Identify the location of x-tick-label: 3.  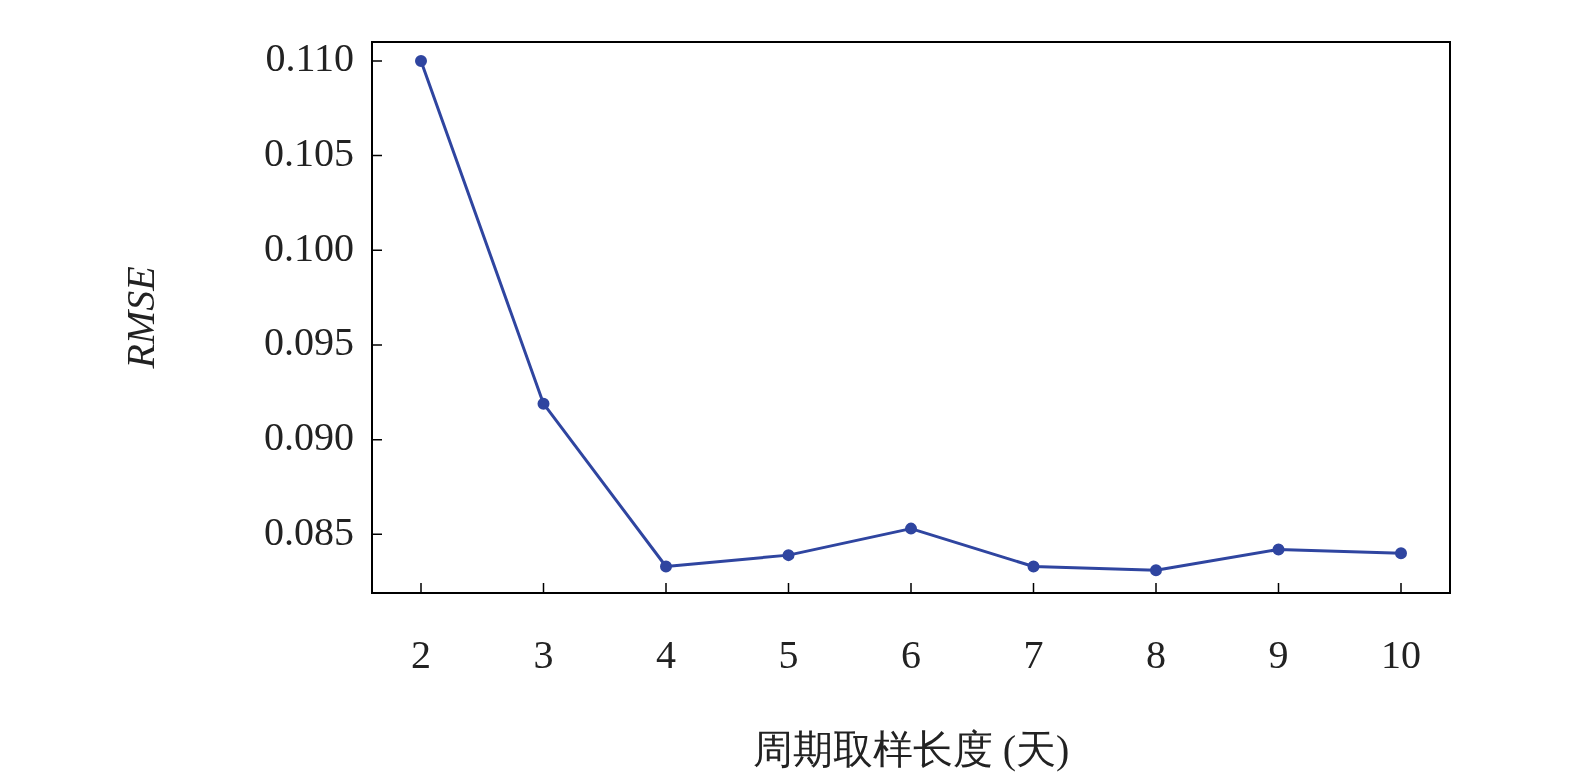
(543, 654).